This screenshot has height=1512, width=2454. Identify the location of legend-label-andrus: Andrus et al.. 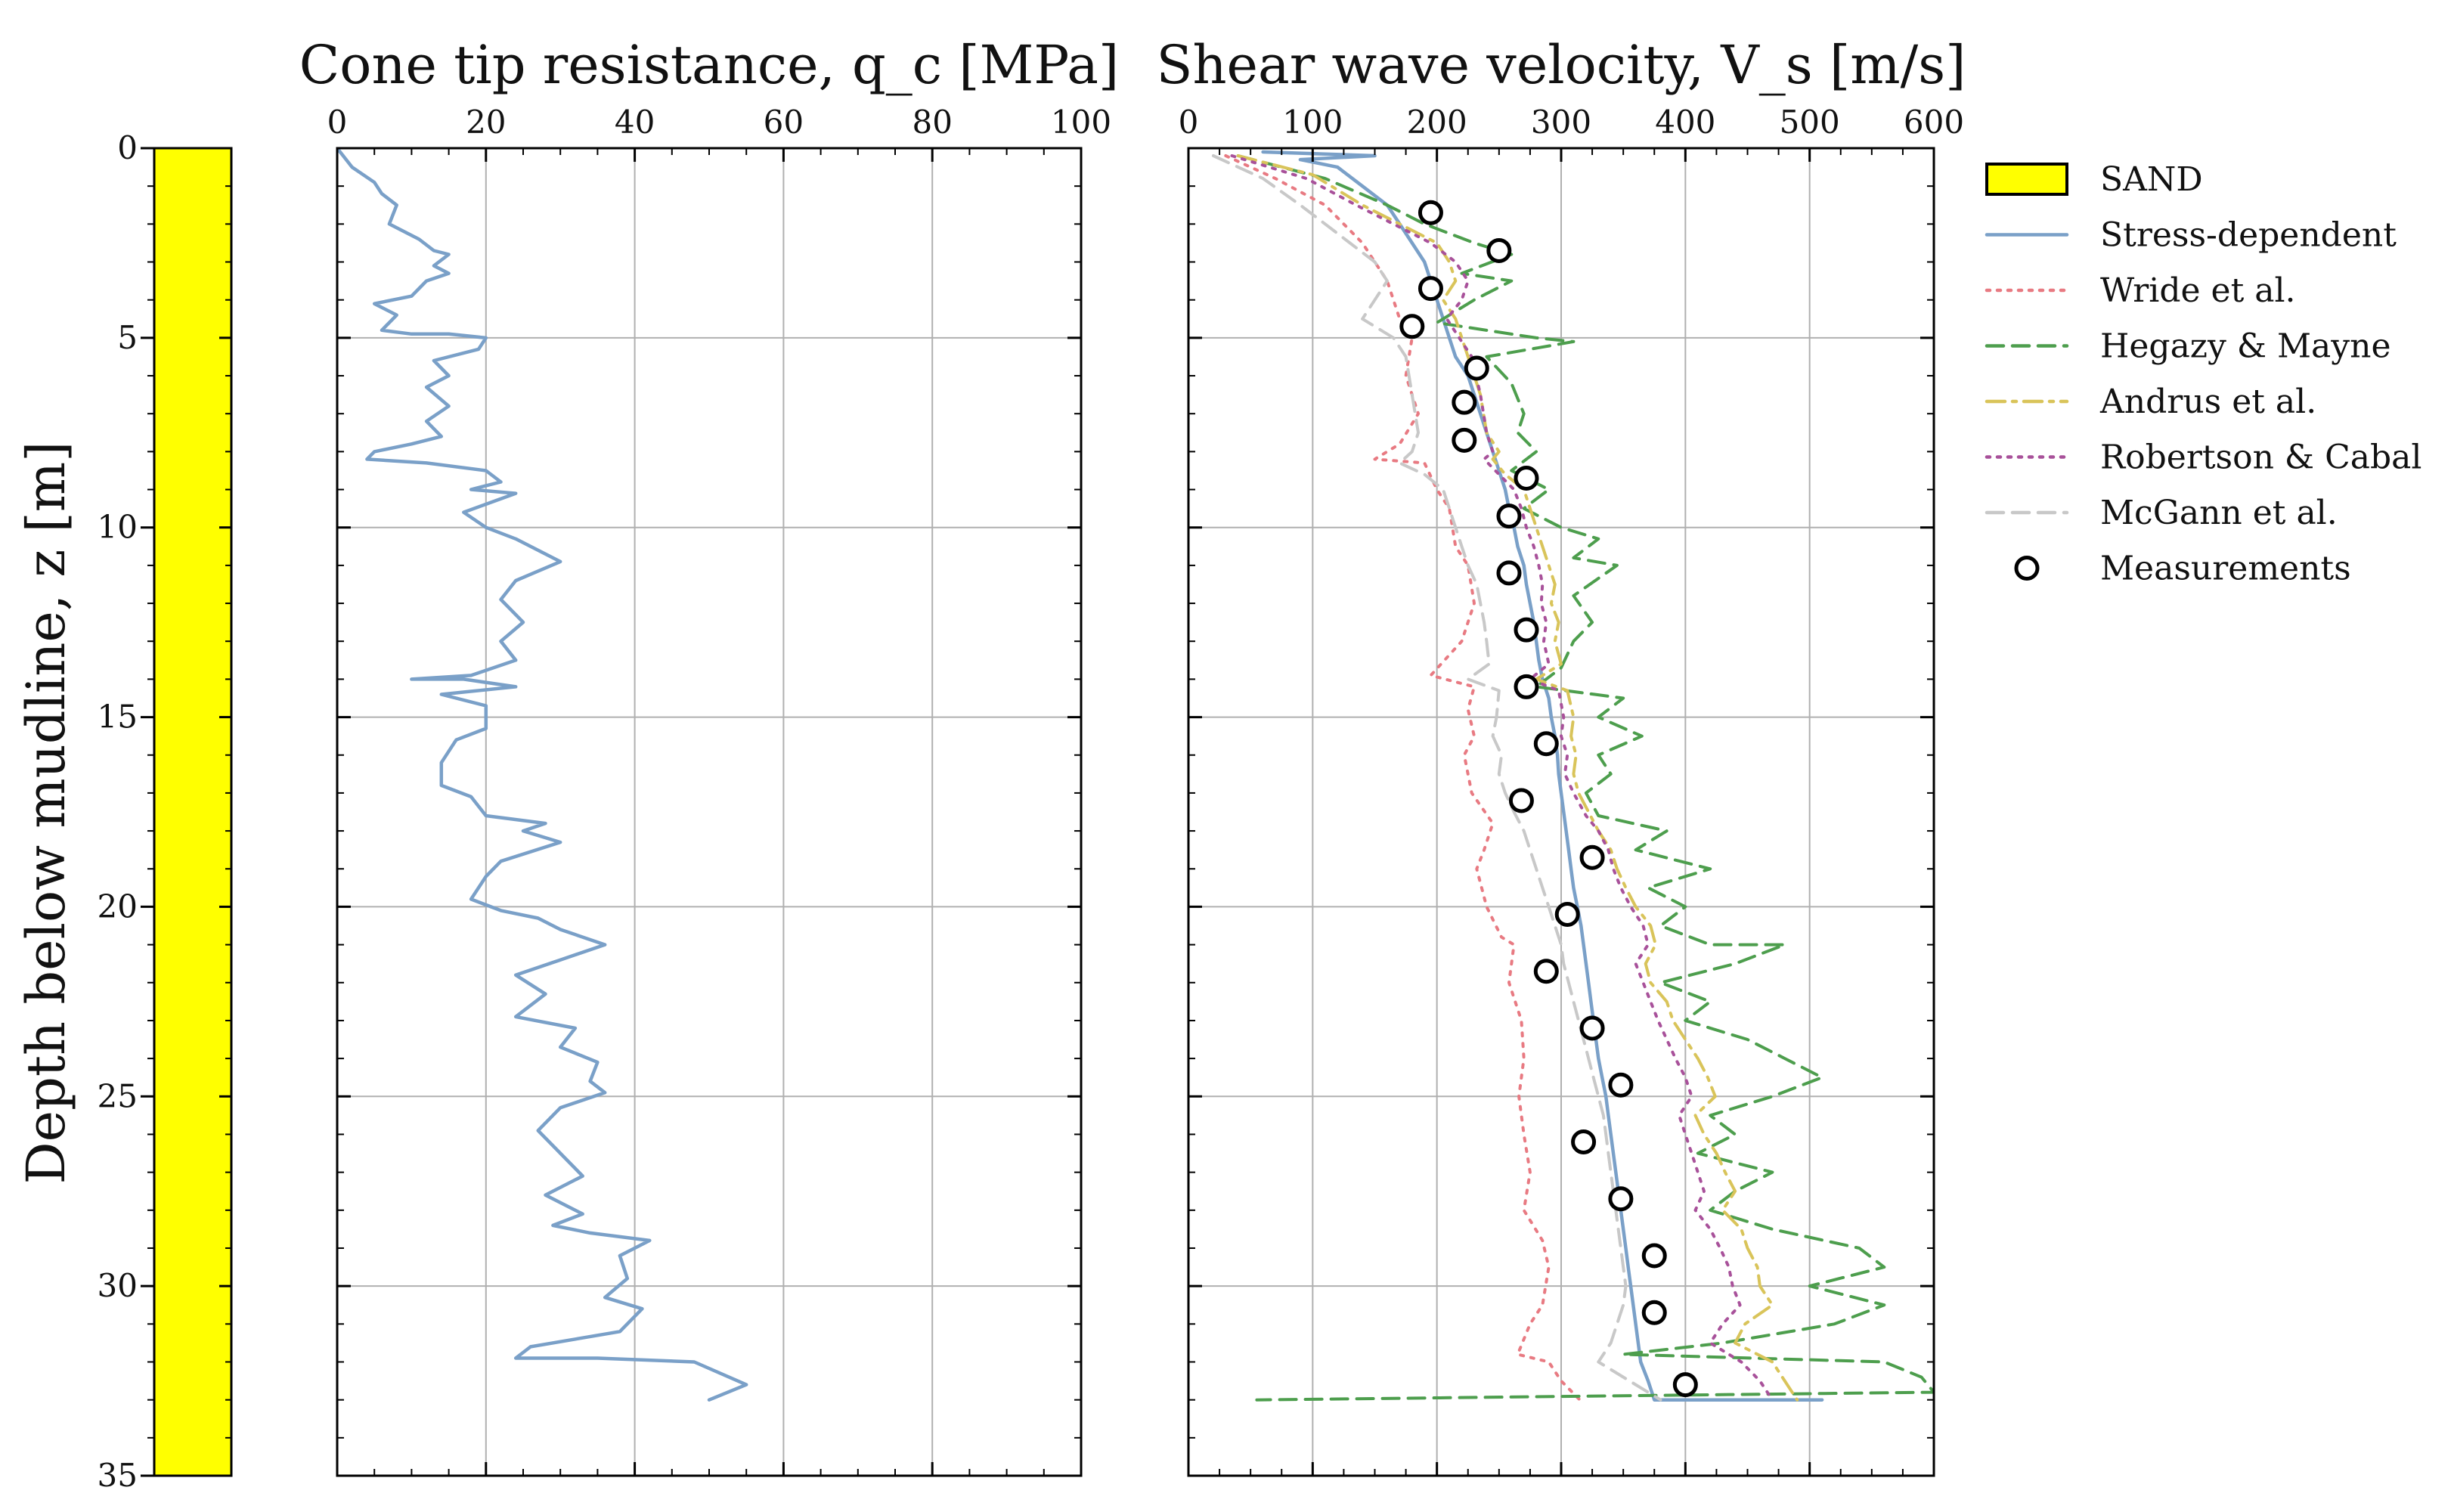
(2207, 402).